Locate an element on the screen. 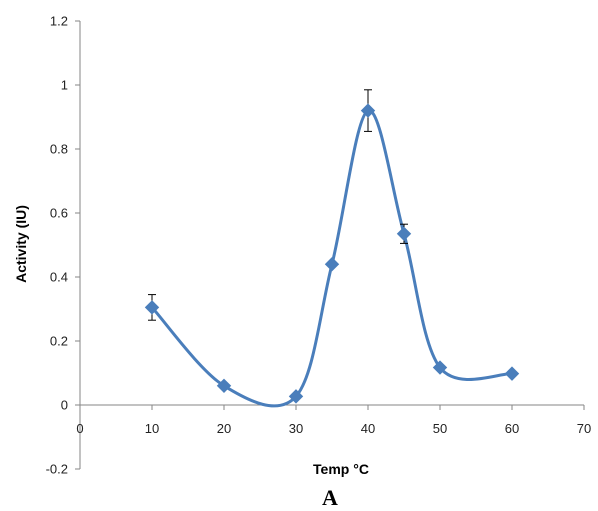  x-tick-label: 70 is located at coordinates (584, 428).